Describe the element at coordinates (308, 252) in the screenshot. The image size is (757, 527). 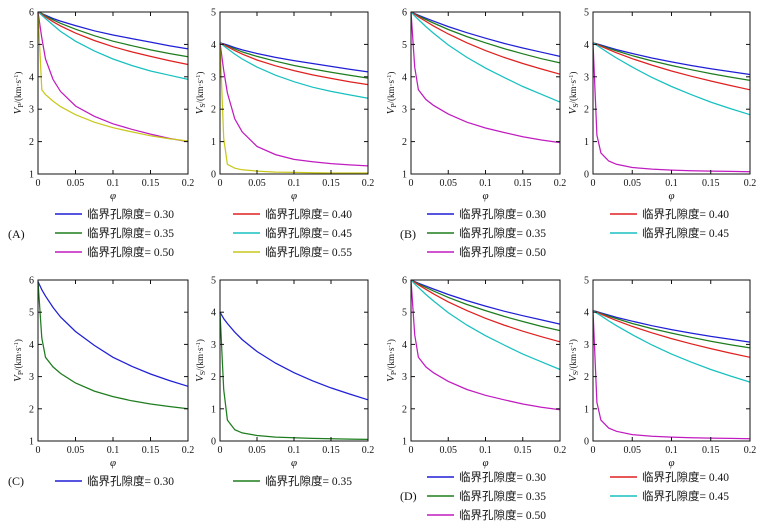
I see `legend-label: 临界孔隙度= 0.55` at that location.